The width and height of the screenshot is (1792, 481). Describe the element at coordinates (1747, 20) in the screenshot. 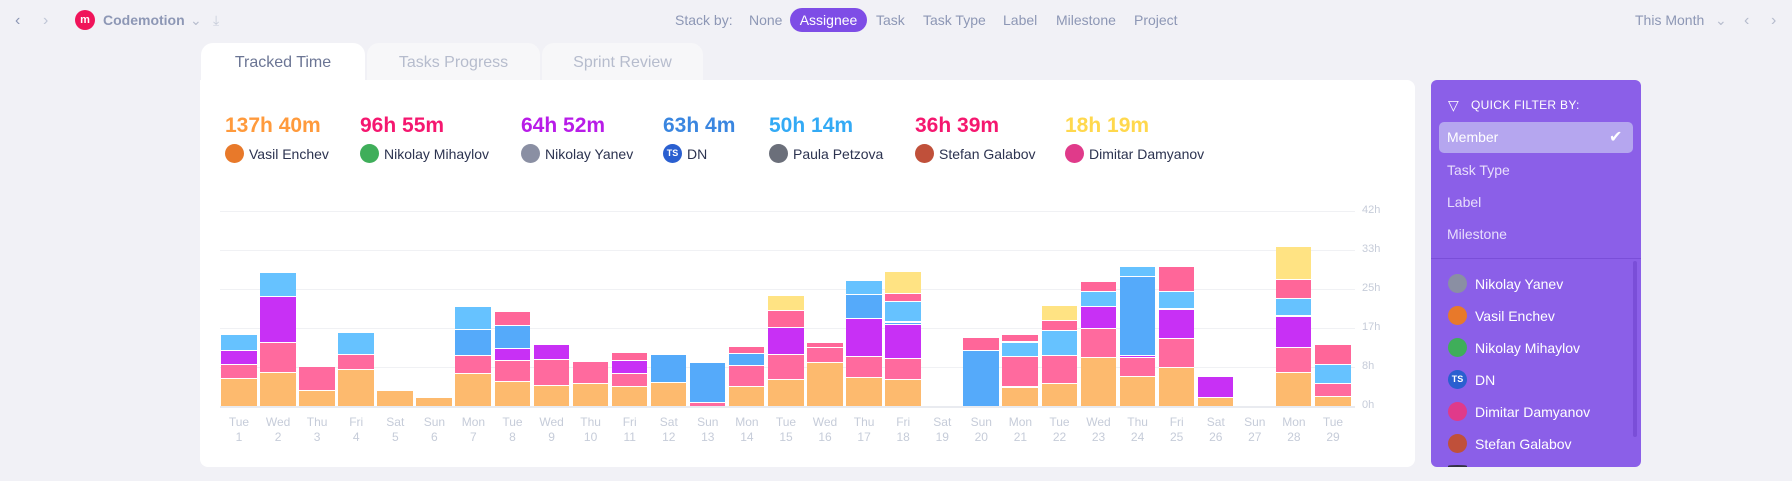

I see `previous-period-icon: ‹` at that location.